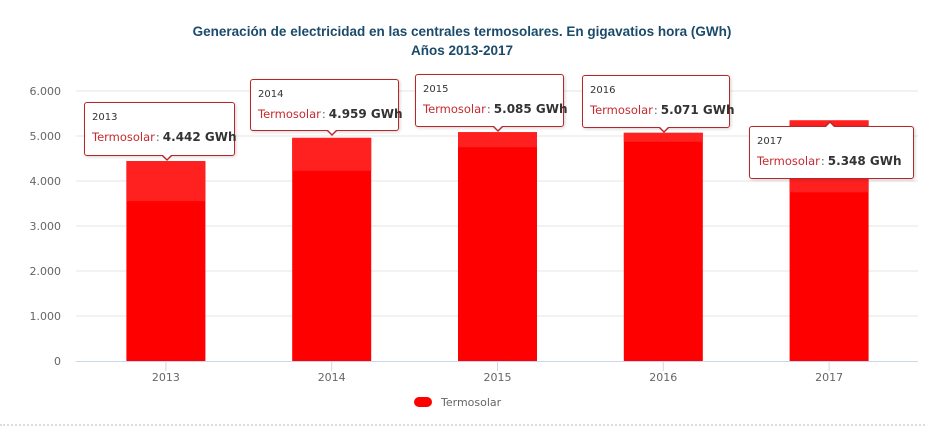  I want to click on tooltip-2015: 2015 Termosolar: 5.085 GWh, so click(491, 103).